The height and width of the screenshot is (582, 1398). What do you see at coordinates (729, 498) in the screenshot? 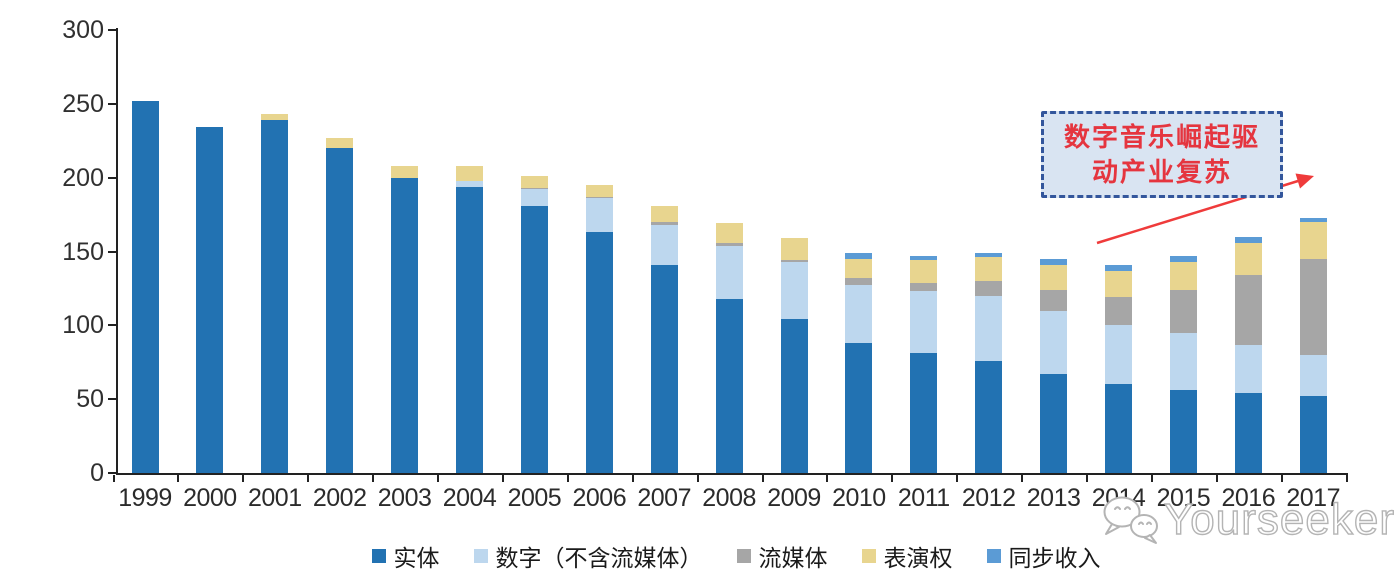
I see `x-tick-label: 2008` at bounding box center [729, 498].